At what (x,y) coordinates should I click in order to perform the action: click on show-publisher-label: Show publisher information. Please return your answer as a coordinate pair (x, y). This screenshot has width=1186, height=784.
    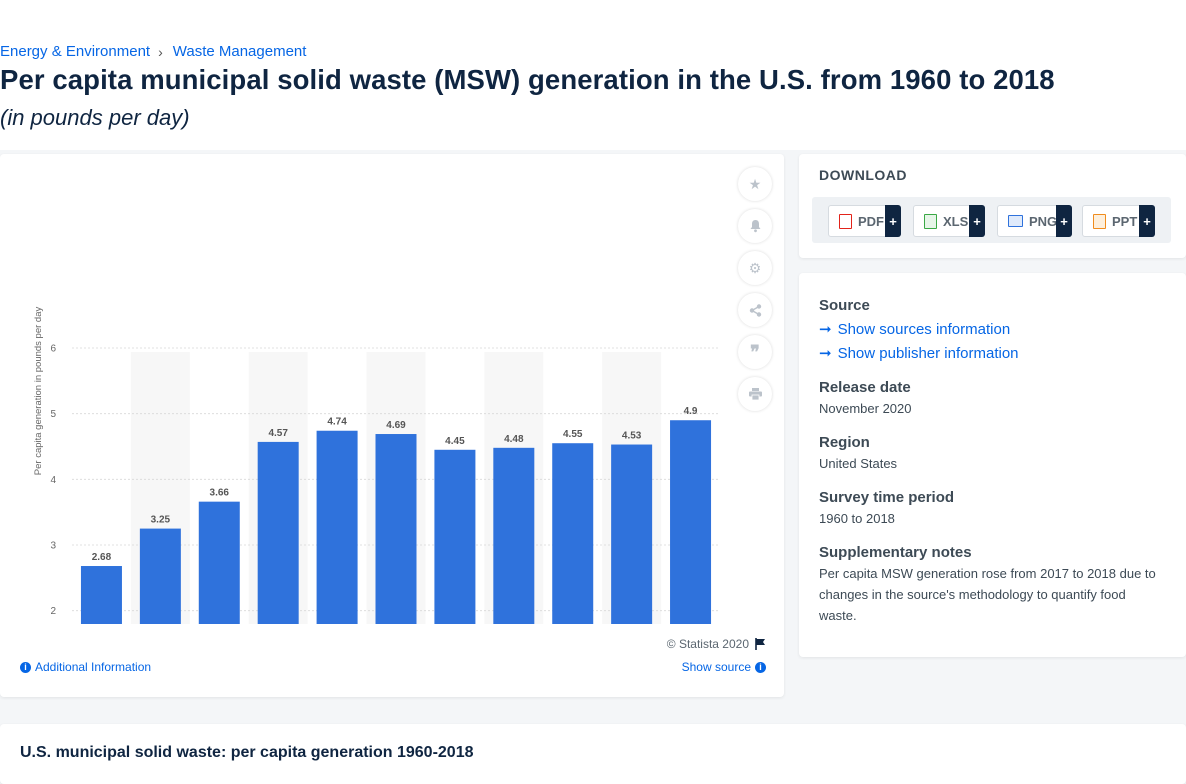
    Looking at the image, I should click on (928, 353).